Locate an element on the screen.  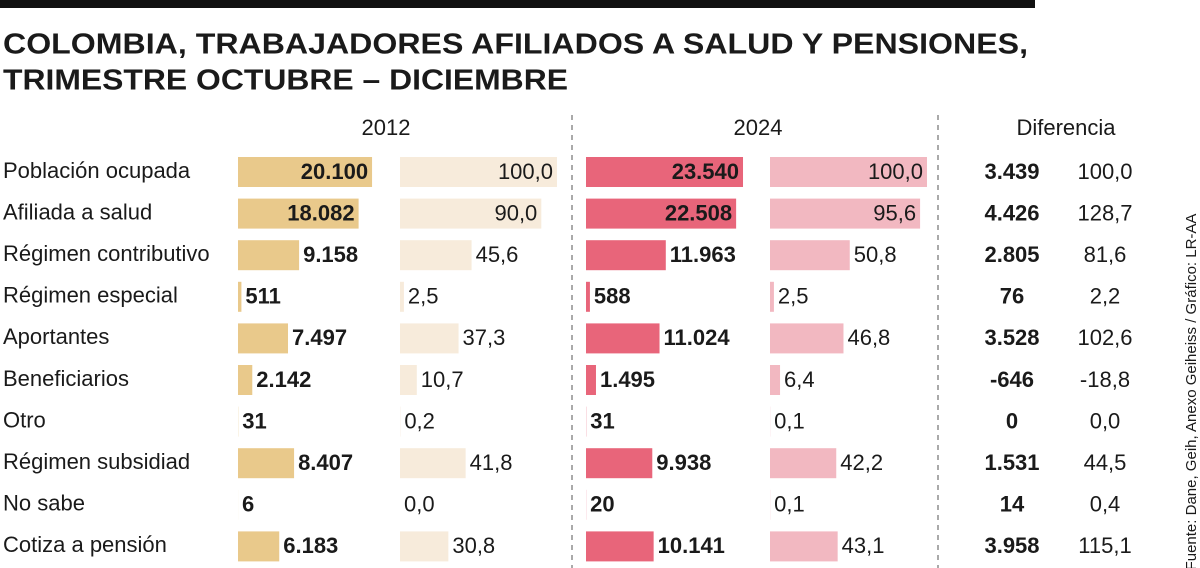
value-label: 31 is located at coordinates (602, 420).